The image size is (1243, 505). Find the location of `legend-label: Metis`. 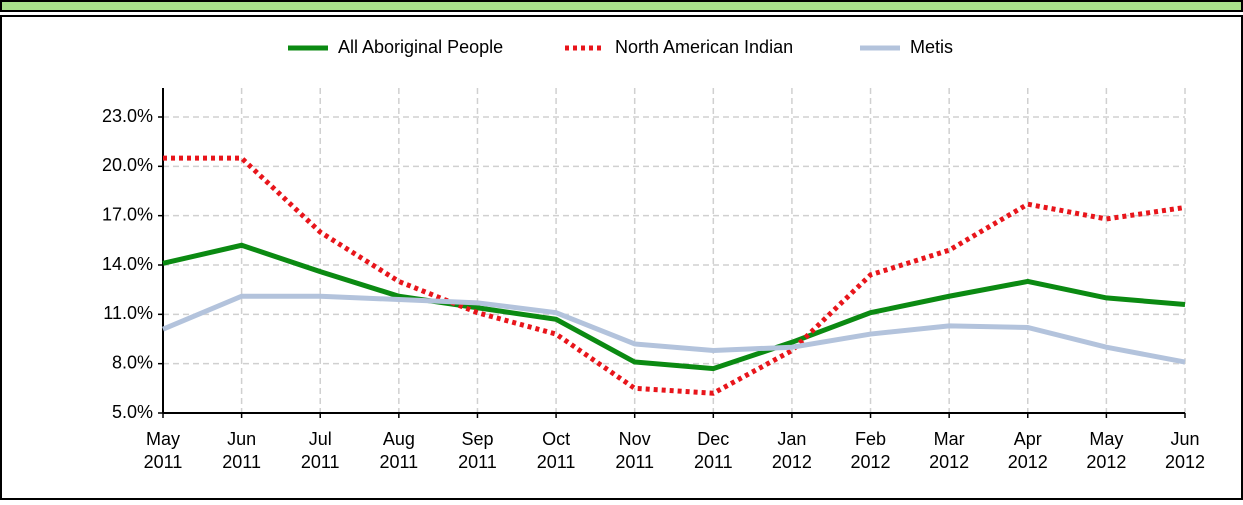

legend-label: Metis is located at coordinates (931, 47).